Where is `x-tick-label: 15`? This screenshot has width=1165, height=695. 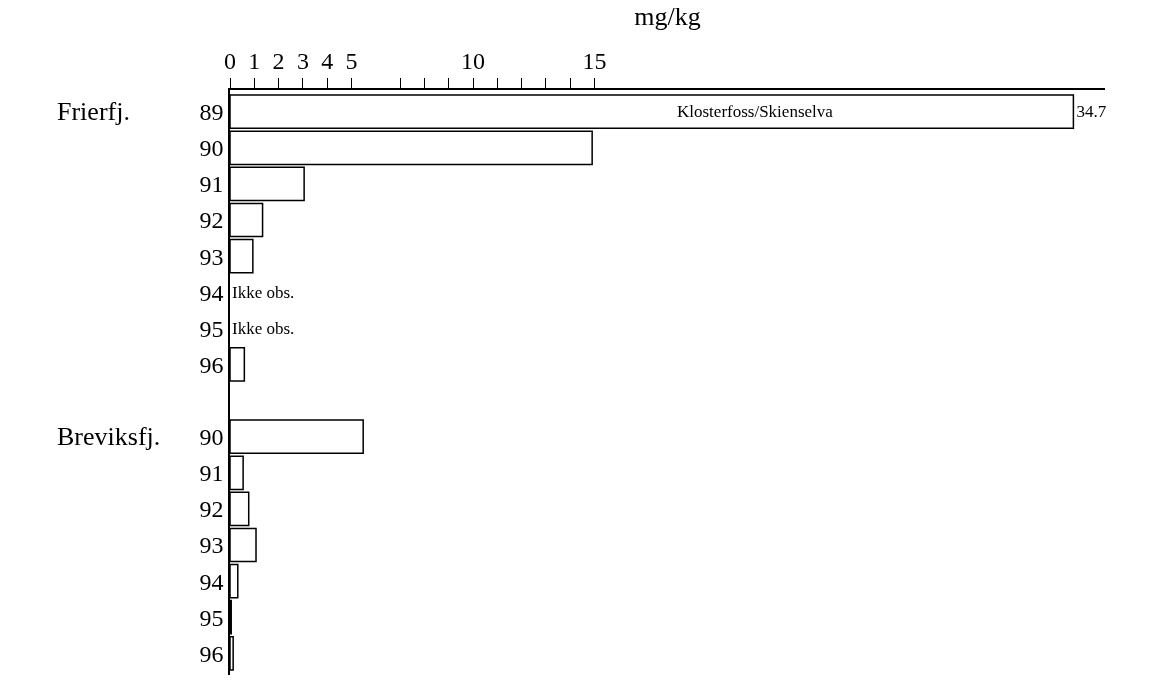
x-tick-label: 15 is located at coordinates (594, 60).